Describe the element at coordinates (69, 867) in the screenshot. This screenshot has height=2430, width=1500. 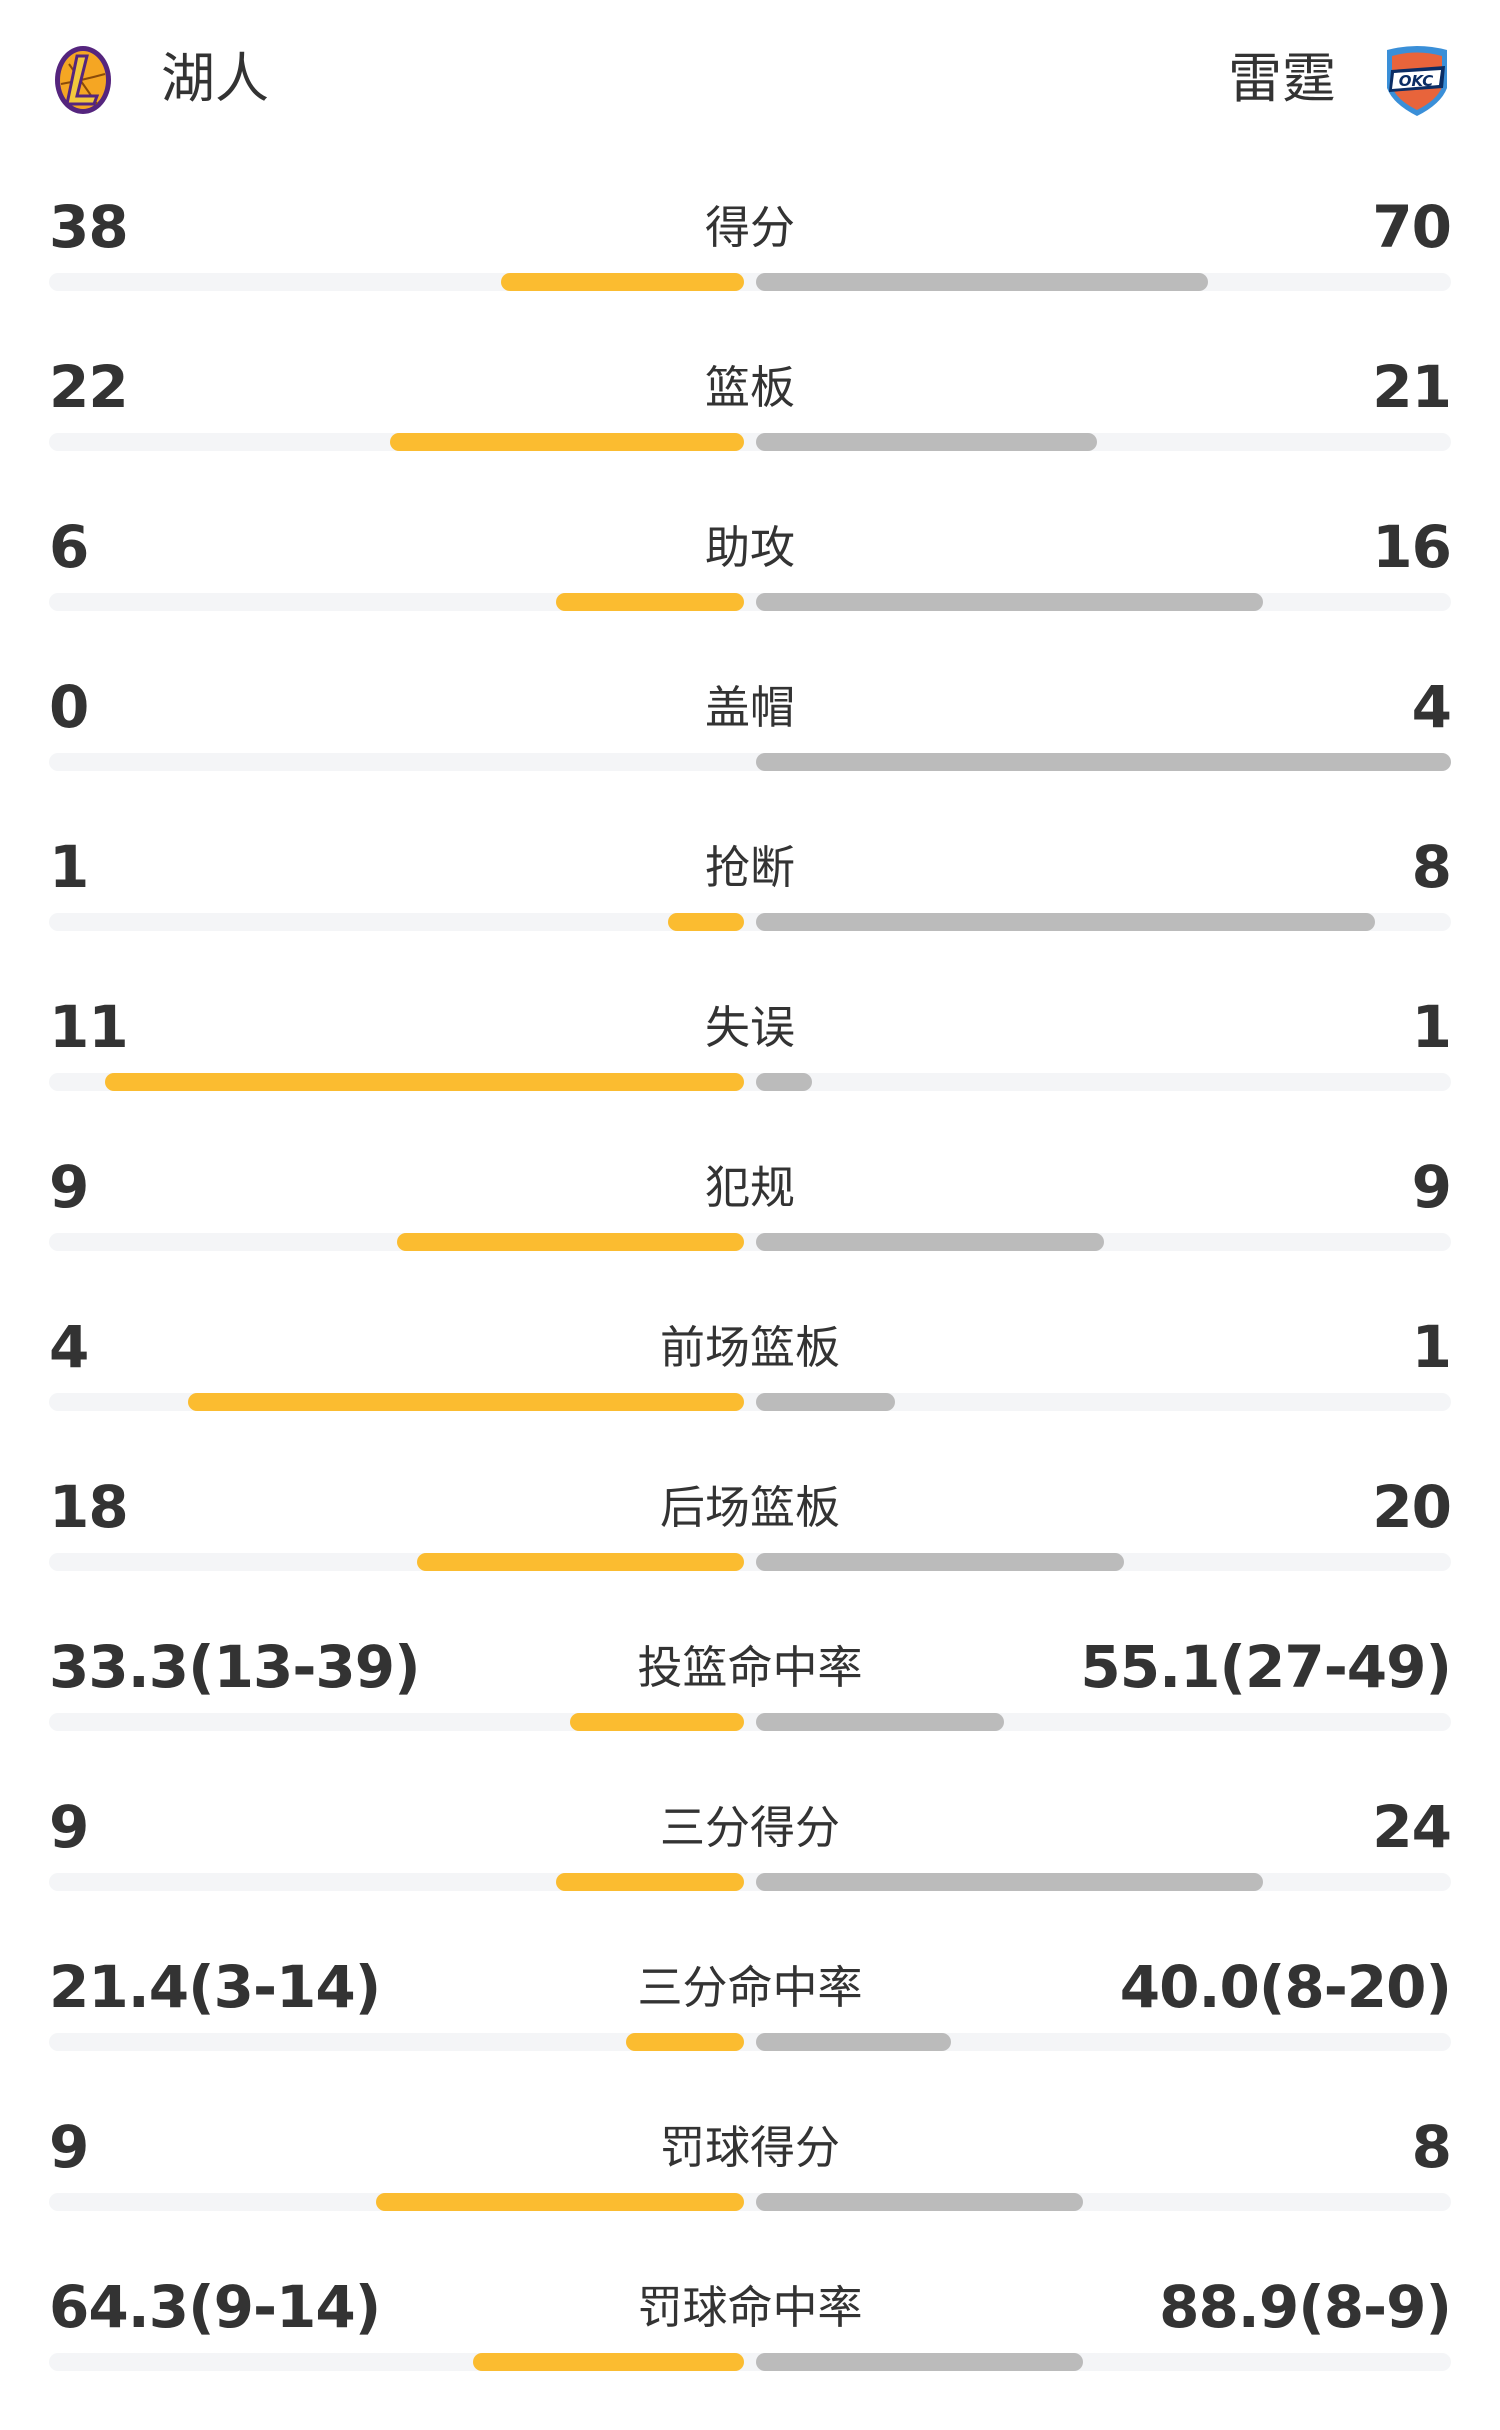
I see `home-stat-value: 1` at that location.